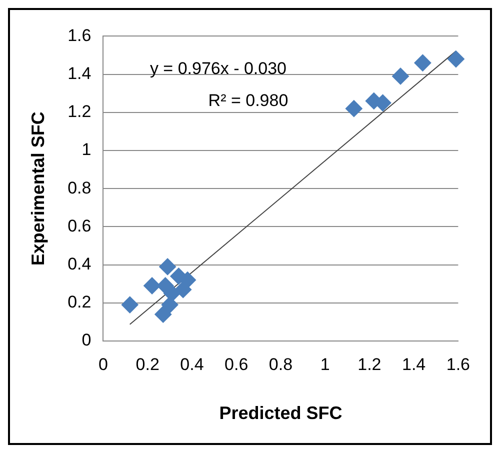 This screenshot has width=504, height=457. I want to click on x-tick-label: 0.2, so click(148, 364).